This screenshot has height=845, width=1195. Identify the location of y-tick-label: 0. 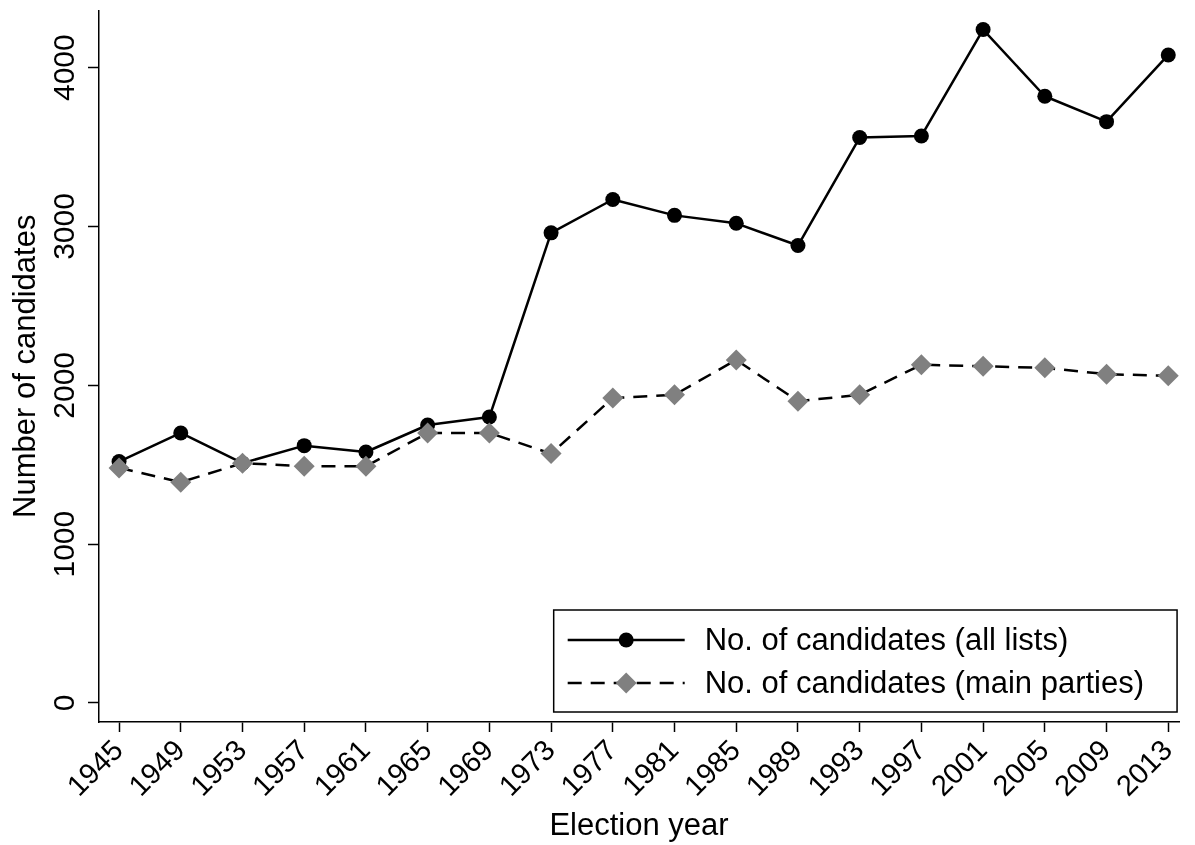
(63, 703).